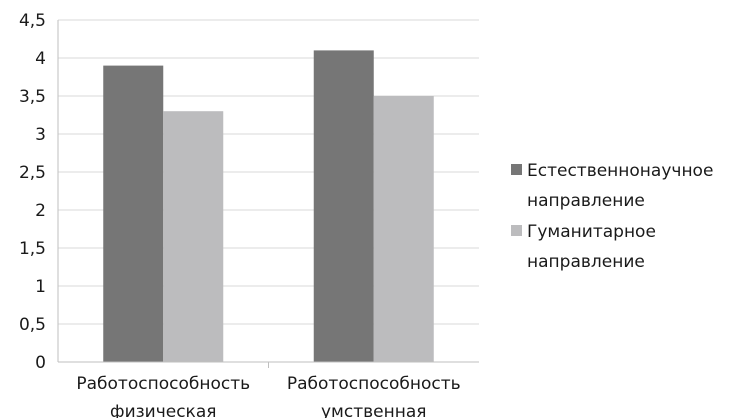 The width and height of the screenshot is (736, 418). Describe the element at coordinates (32, 325) in the screenshot. I see `y-tick-label: 0,5` at that location.